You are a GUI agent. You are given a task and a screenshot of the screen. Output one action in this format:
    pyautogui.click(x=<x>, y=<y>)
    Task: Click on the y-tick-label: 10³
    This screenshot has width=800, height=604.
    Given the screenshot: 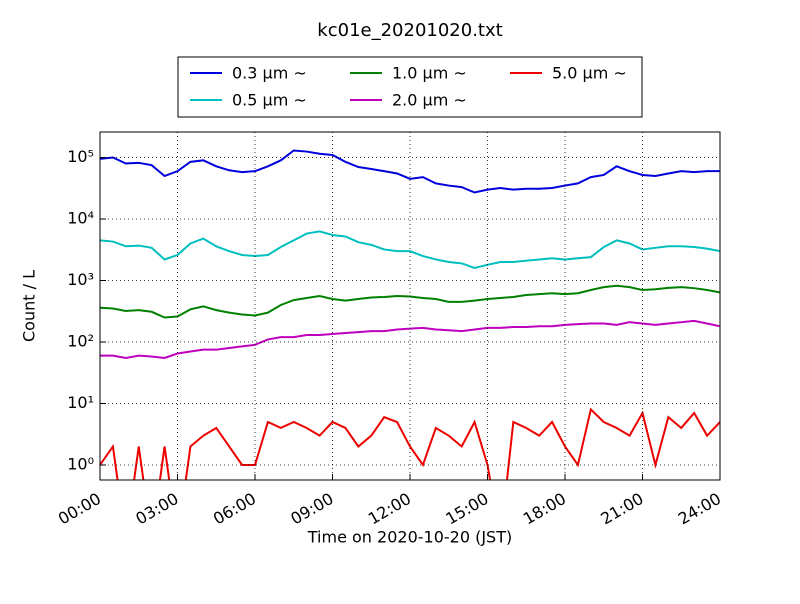 What is the action you would take?
    pyautogui.click(x=80, y=279)
    